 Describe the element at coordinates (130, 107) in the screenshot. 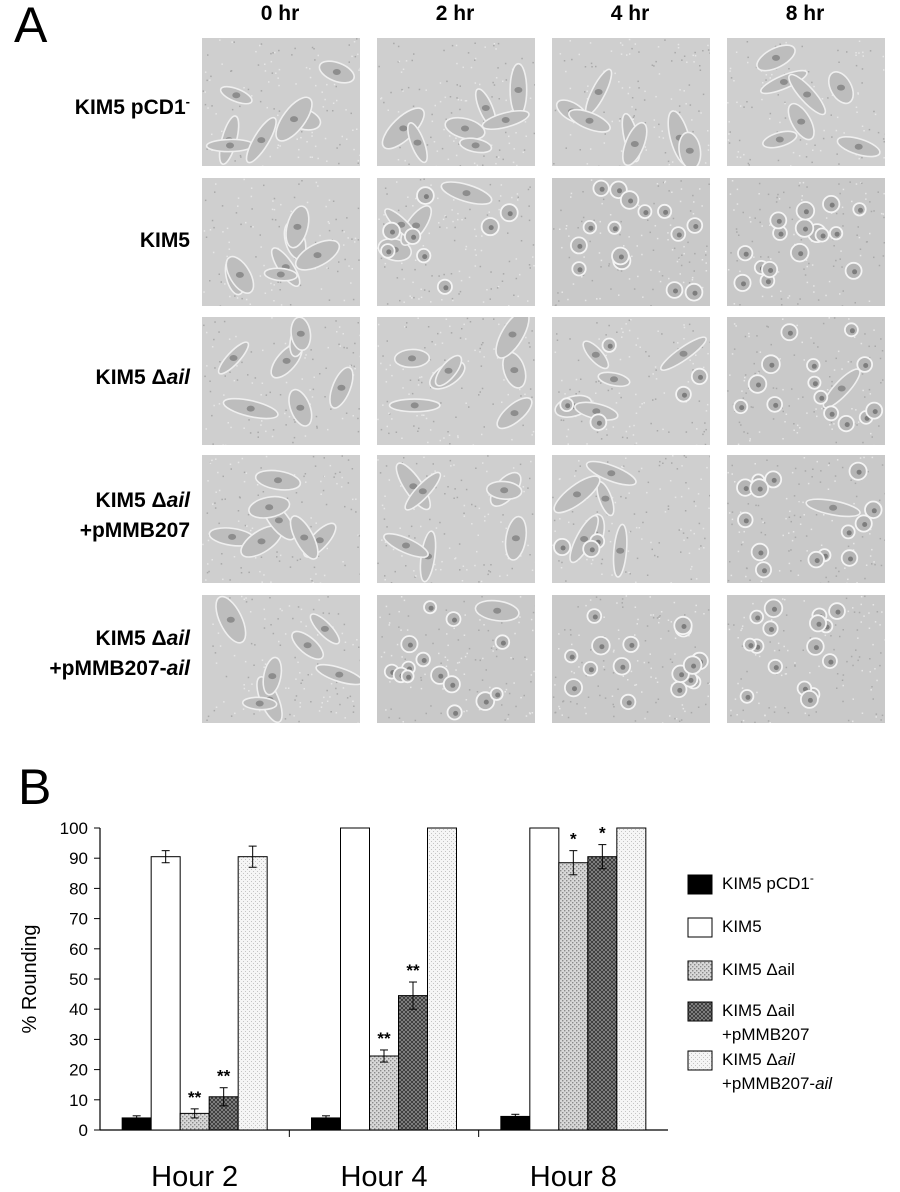

I see `label-text: KIM5 pCD1` at that location.